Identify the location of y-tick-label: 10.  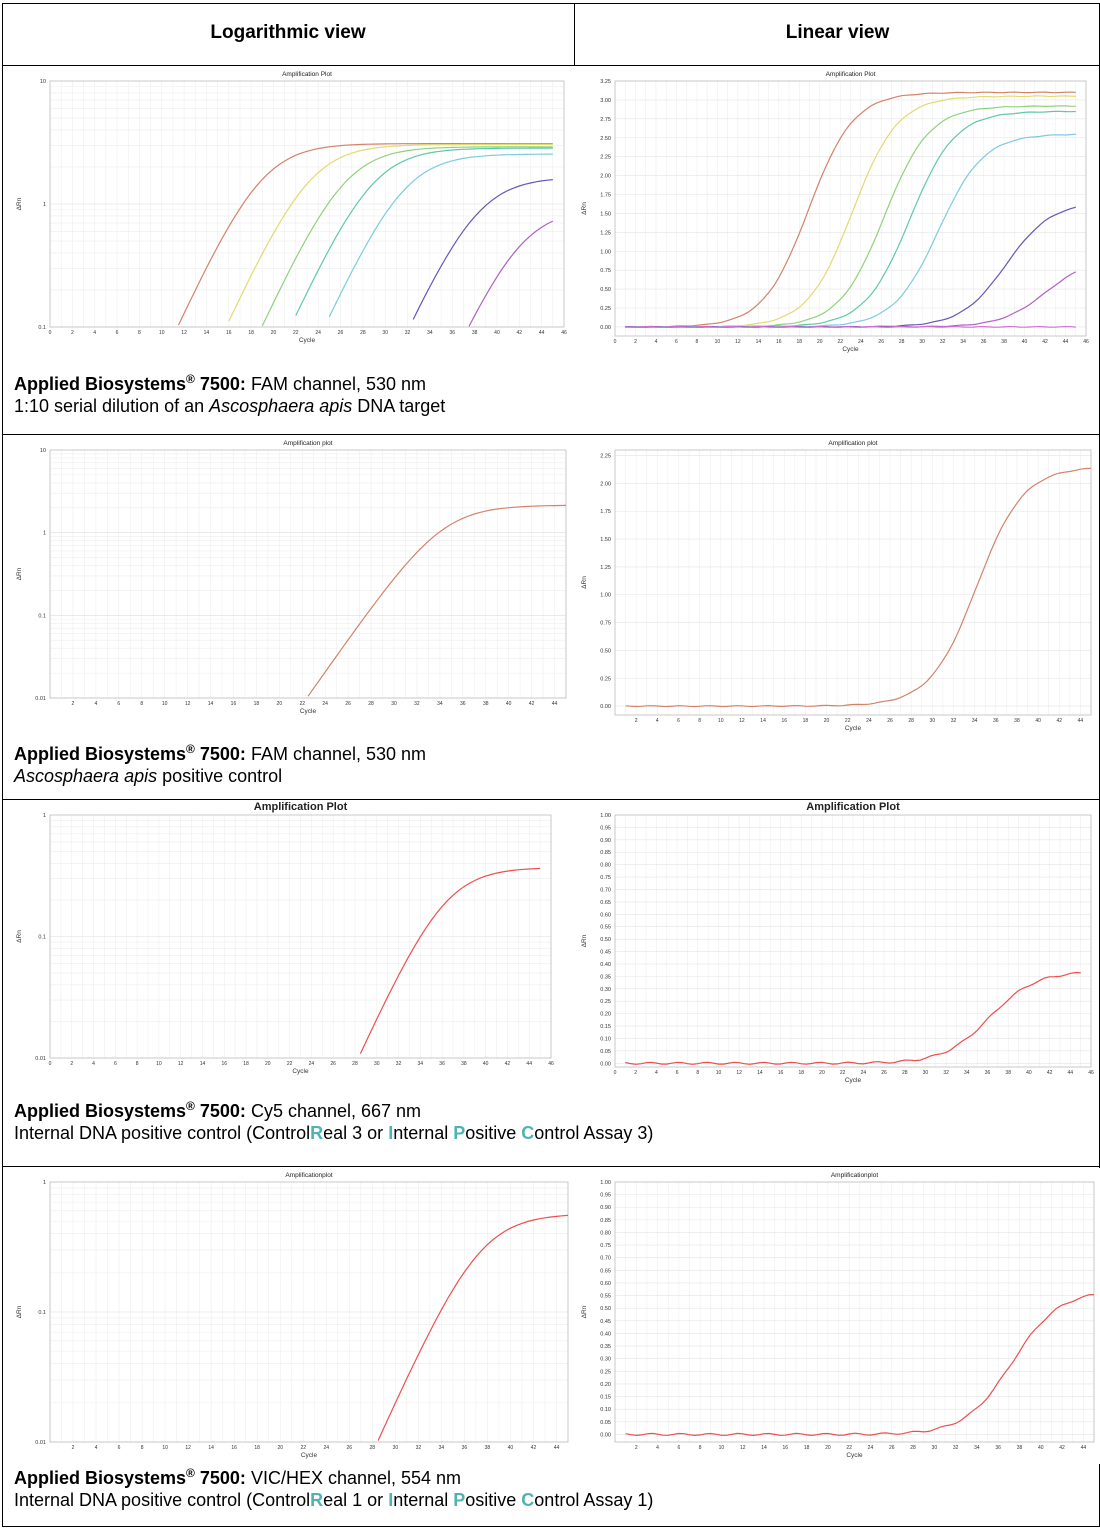
(43, 82).